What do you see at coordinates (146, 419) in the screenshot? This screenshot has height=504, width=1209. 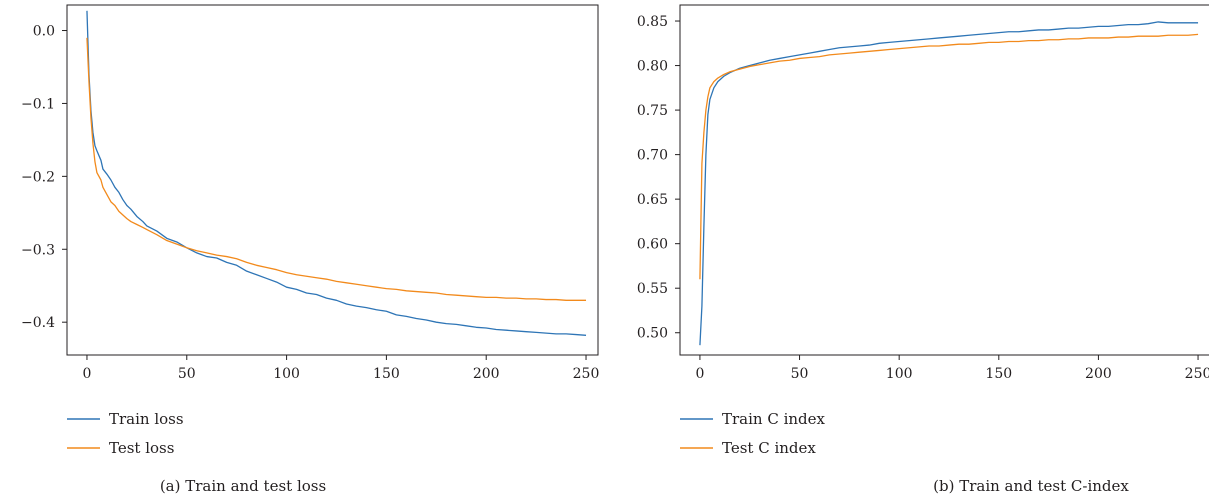 I see `legend-label: Train loss` at bounding box center [146, 419].